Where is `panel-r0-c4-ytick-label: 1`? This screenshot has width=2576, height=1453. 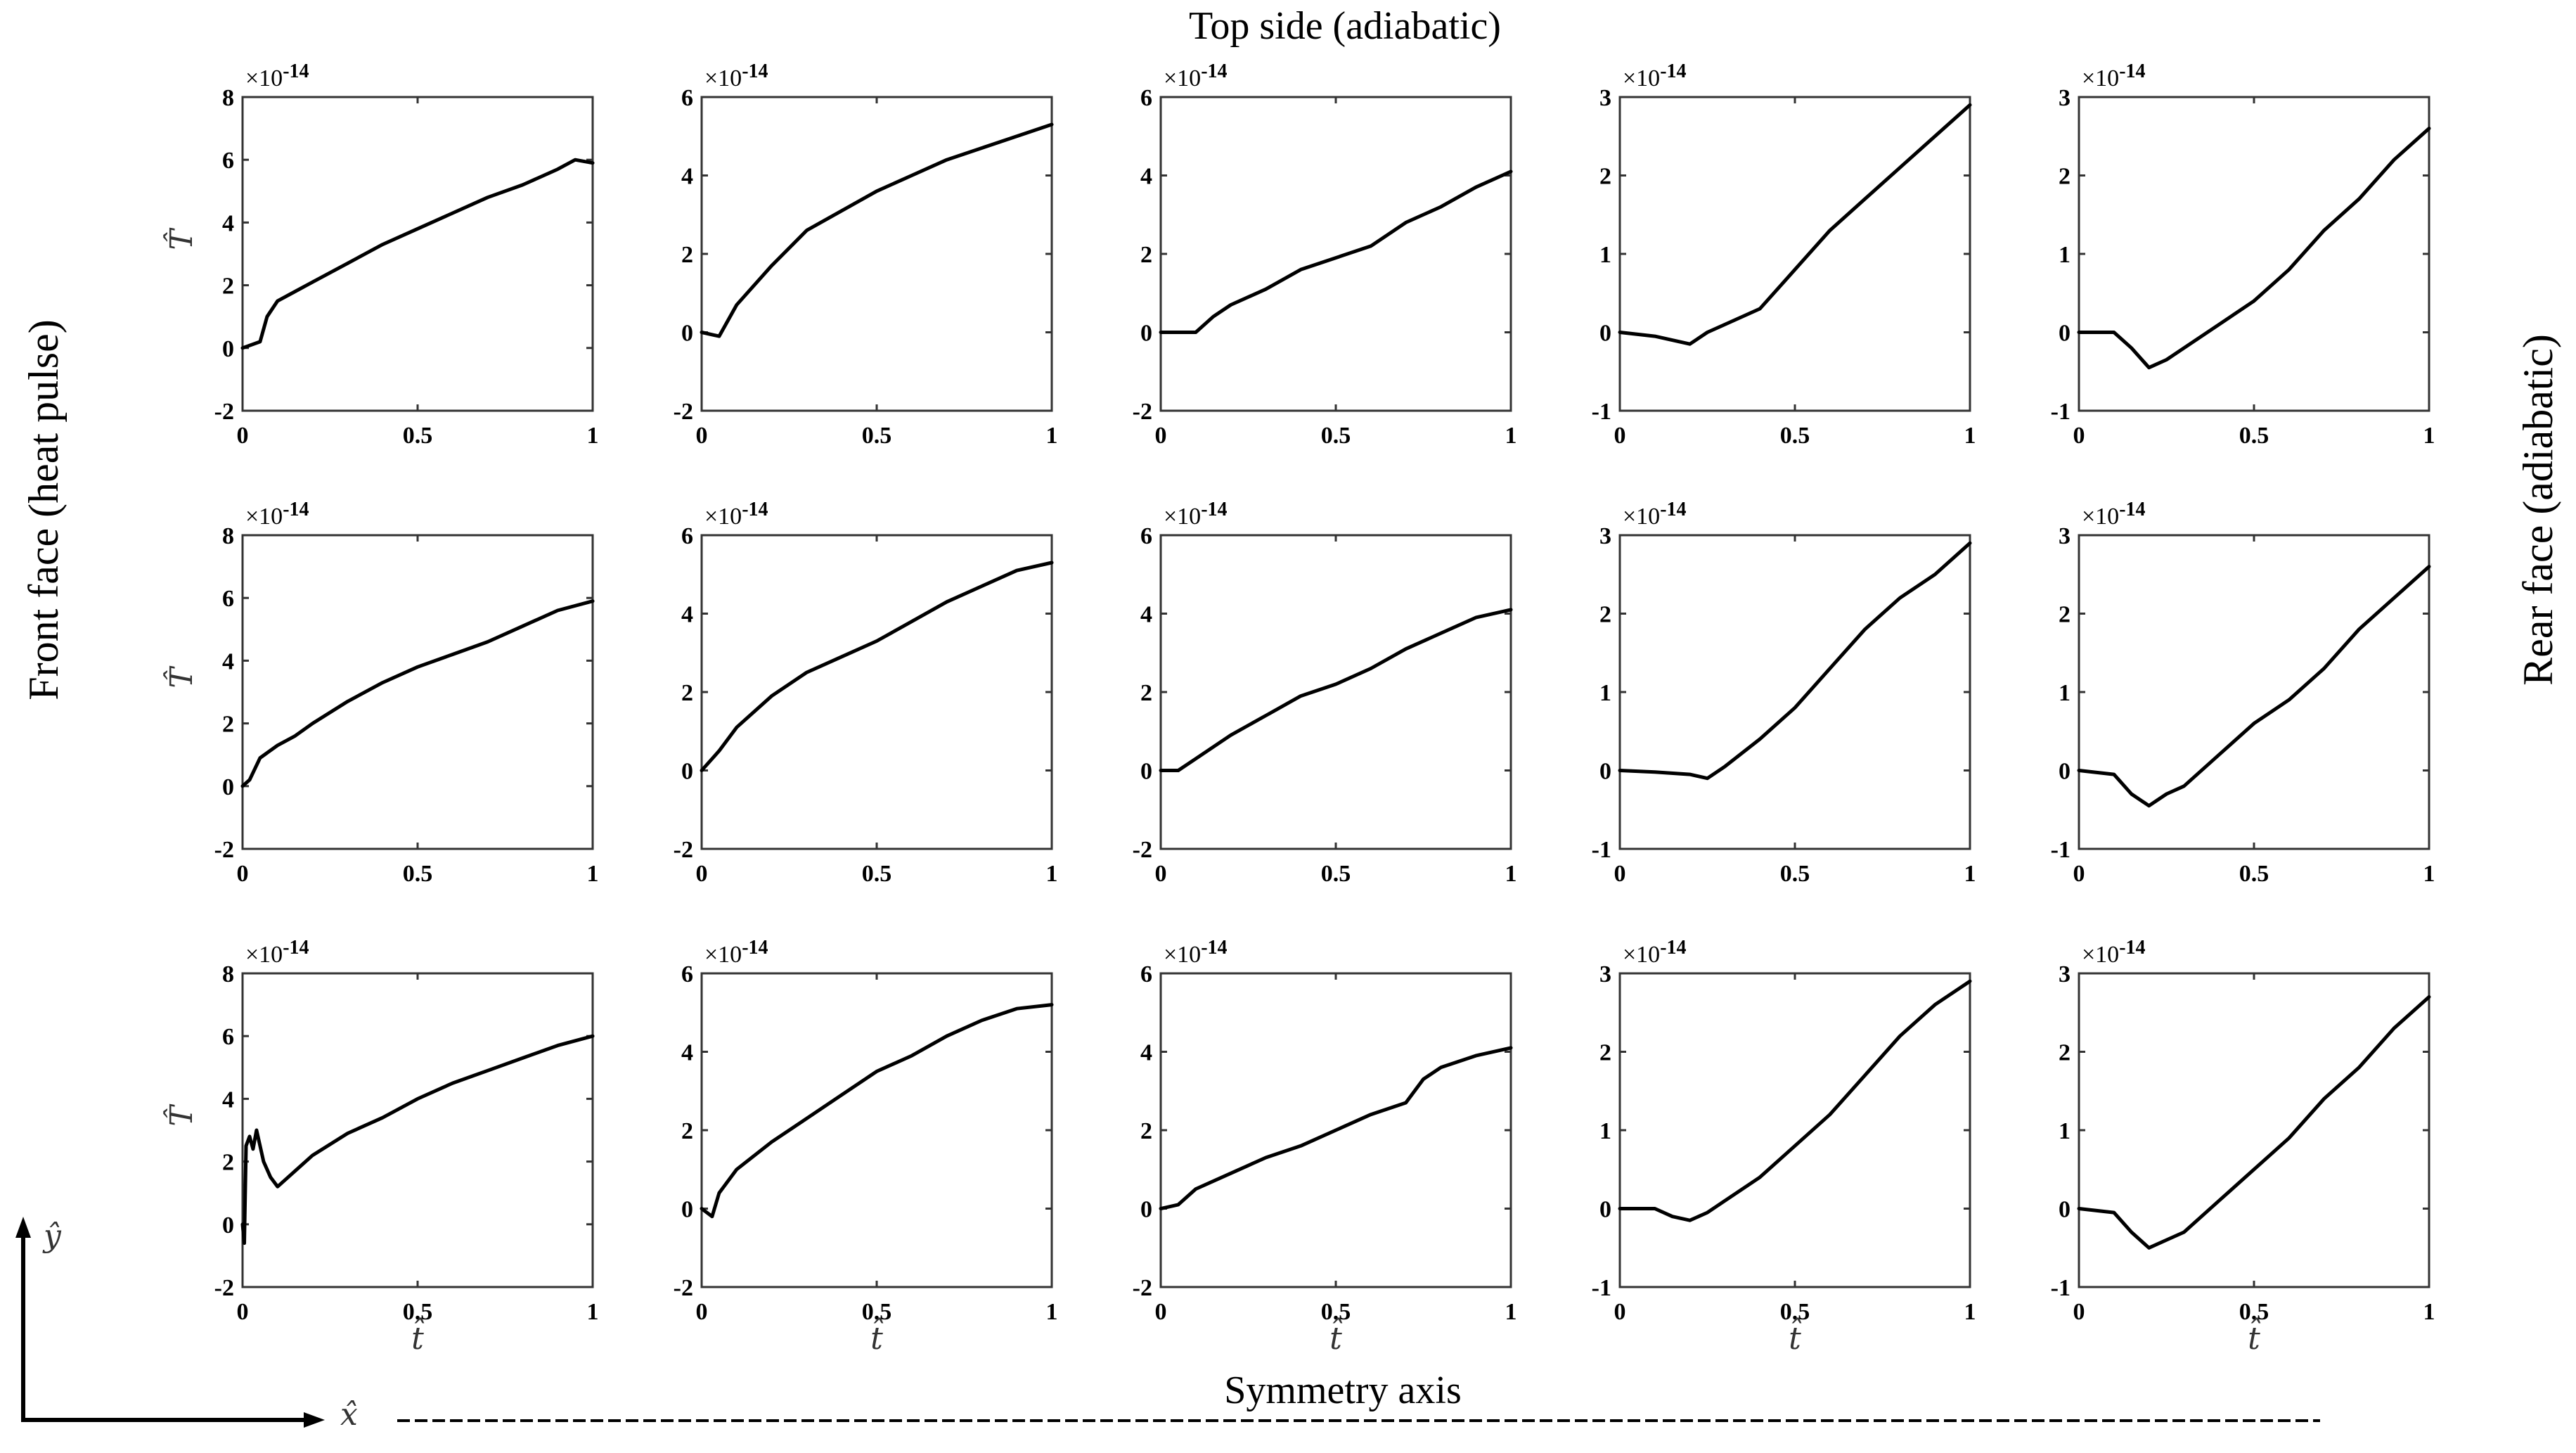
panel-r0-c4-ytick-label: 1 is located at coordinates (2065, 255).